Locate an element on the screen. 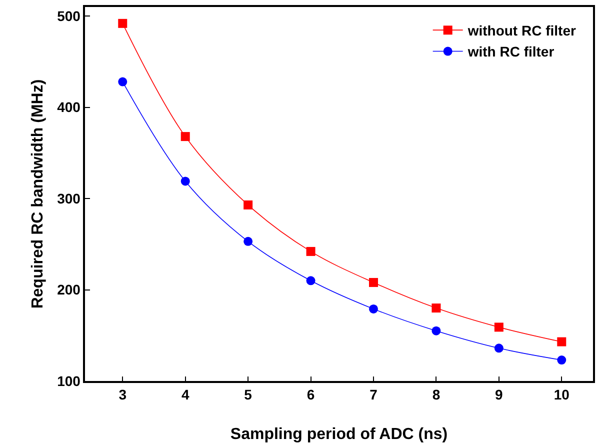  x-tick-label: 6 is located at coordinates (310, 394).